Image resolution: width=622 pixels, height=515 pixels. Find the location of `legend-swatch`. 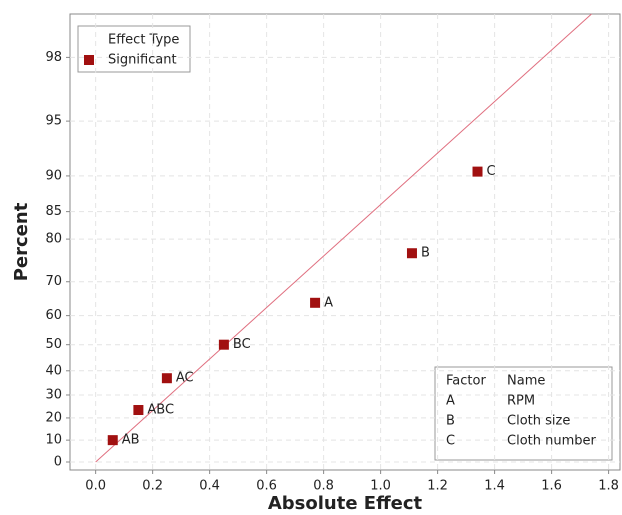

legend-swatch is located at coordinates (89, 60).